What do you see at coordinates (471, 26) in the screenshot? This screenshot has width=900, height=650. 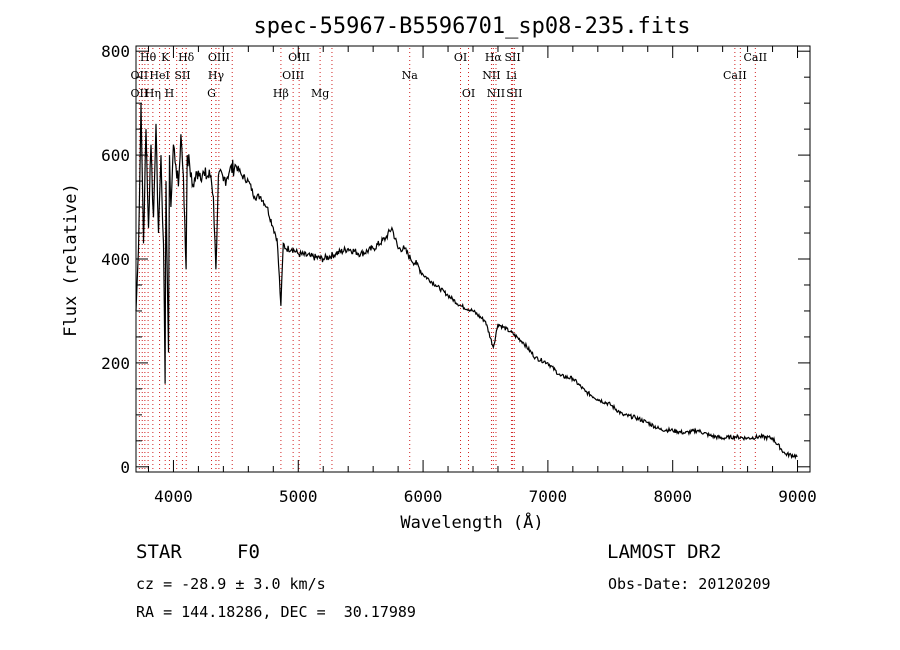 I see `chart-title: spec-55967-B5596701_sp08-235.fits` at bounding box center [471, 26].